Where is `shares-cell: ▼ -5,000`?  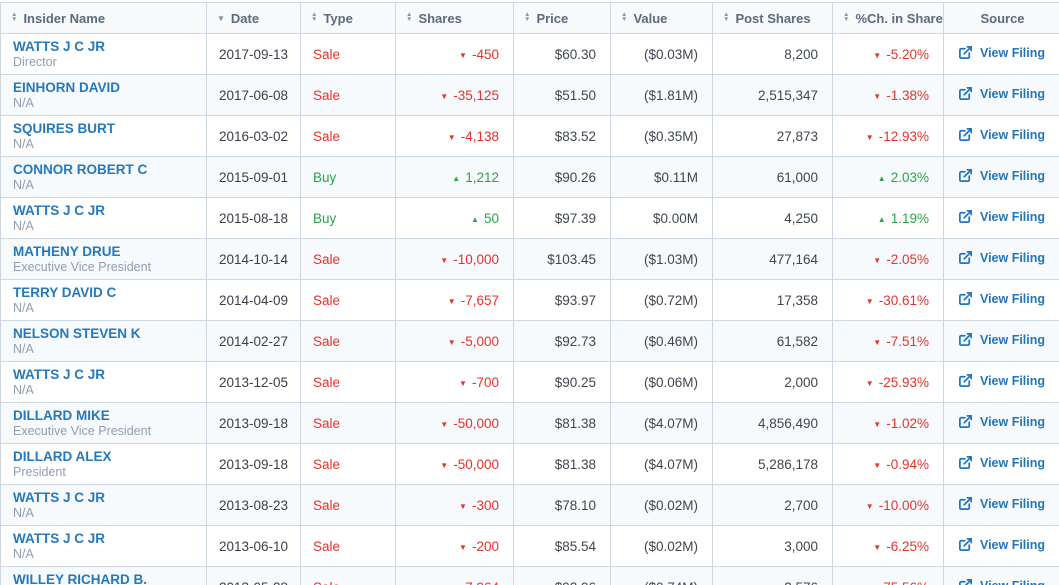
shares-cell: ▼ -5,000 is located at coordinates (454, 341).